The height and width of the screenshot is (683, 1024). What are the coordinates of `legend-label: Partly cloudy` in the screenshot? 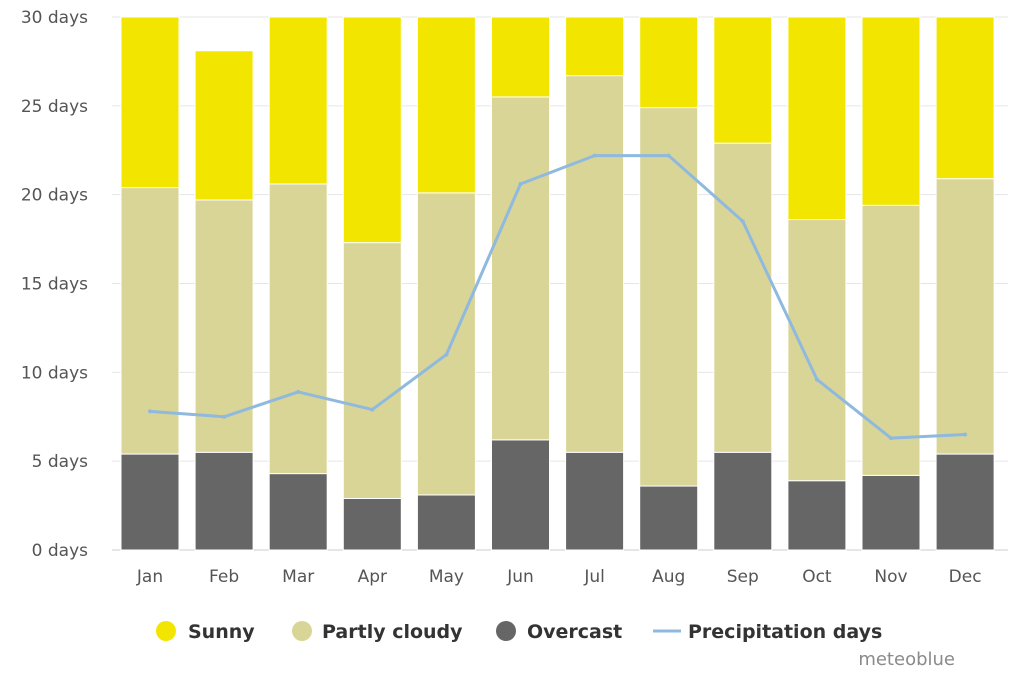 It's located at (392, 632).